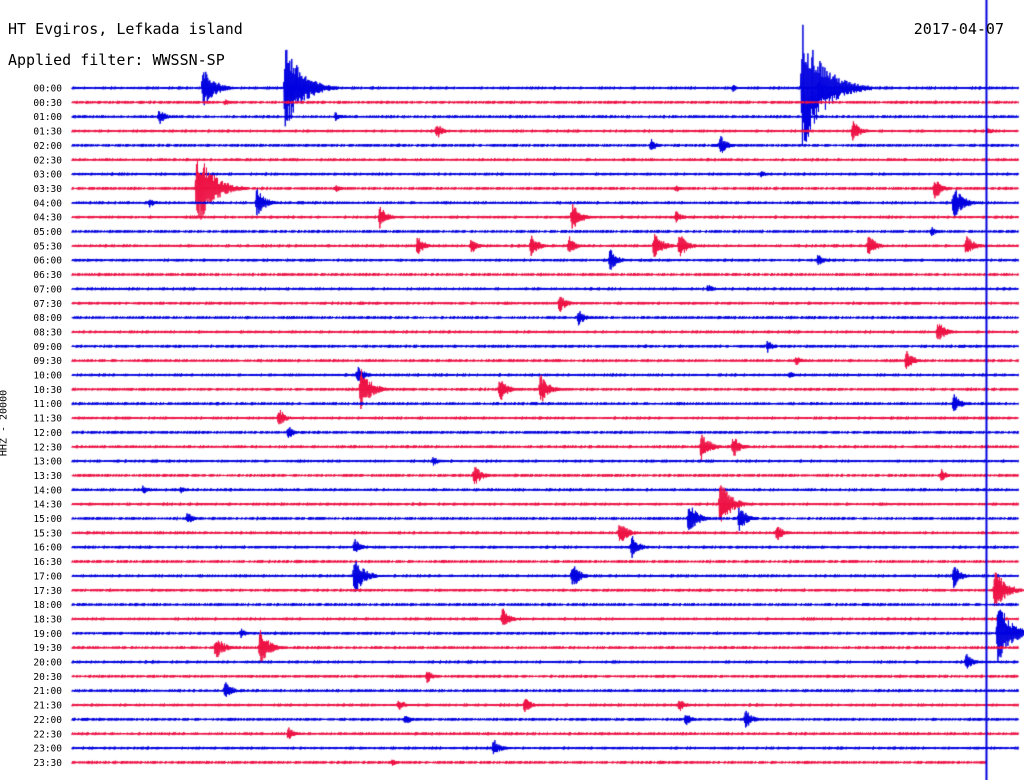 The image size is (1024, 780). What do you see at coordinates (5, 423) in the screenshot?
I see `channel-label-text: HHZ - 20000` at bounding box center [5, 423].